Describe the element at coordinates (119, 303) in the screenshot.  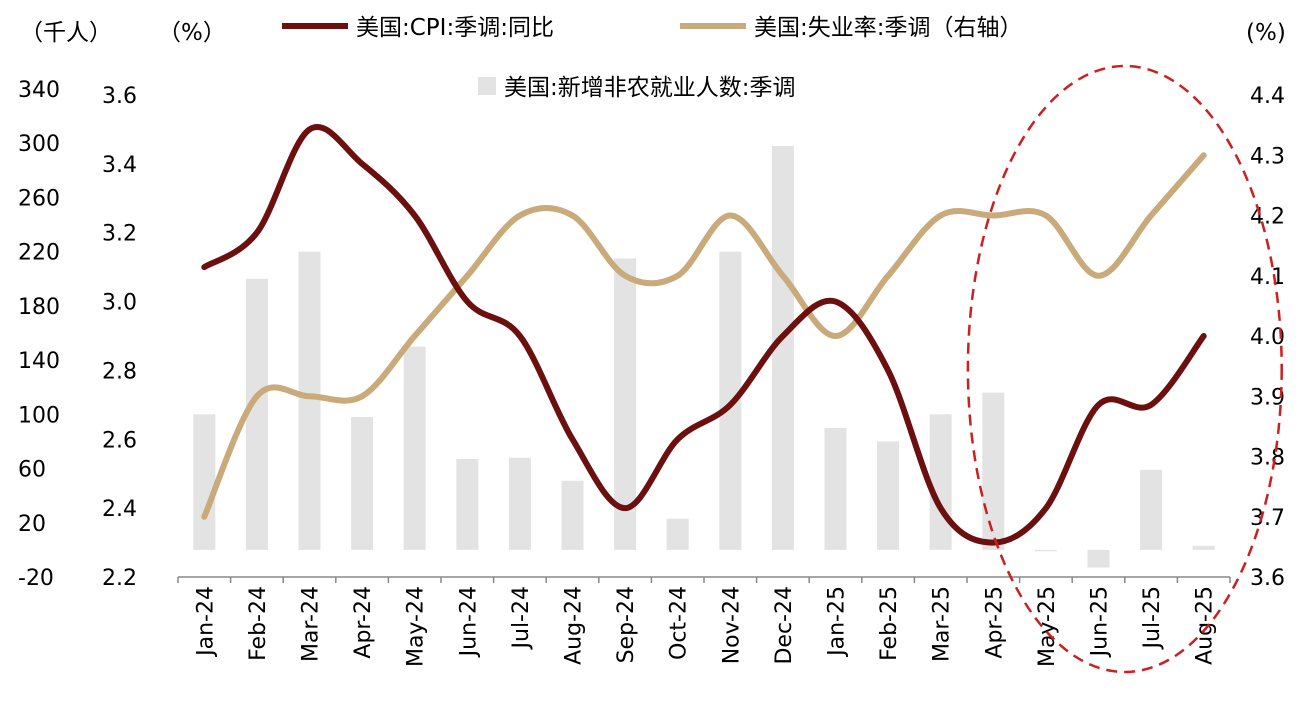
I see `cpi-axis-tick: 3.0` at that location.